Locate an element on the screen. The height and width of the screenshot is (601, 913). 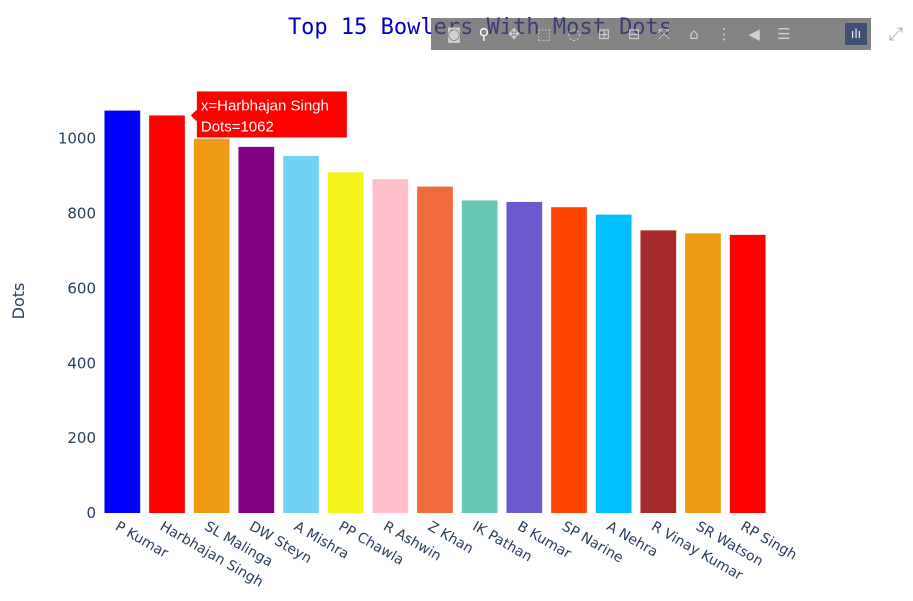
y-tick-label: 600 is located at coordinates (81, 288).